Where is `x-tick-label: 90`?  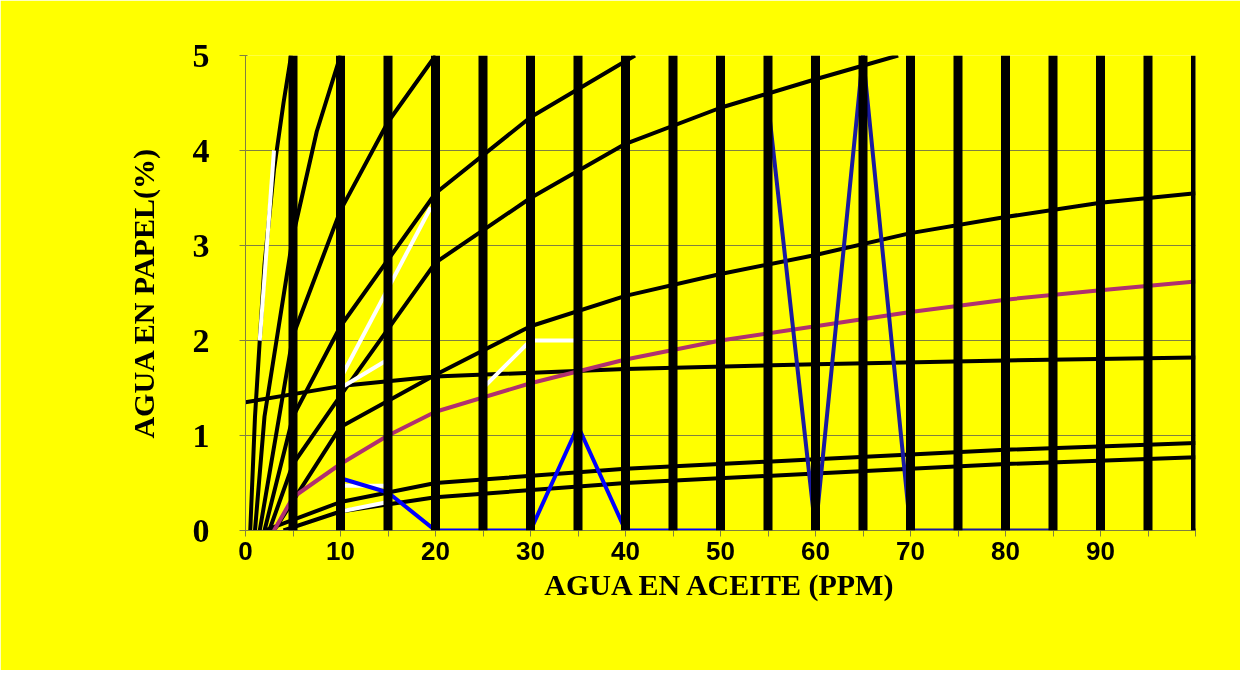 x-tick-label: 90 is located at coordinates (1100, 550).